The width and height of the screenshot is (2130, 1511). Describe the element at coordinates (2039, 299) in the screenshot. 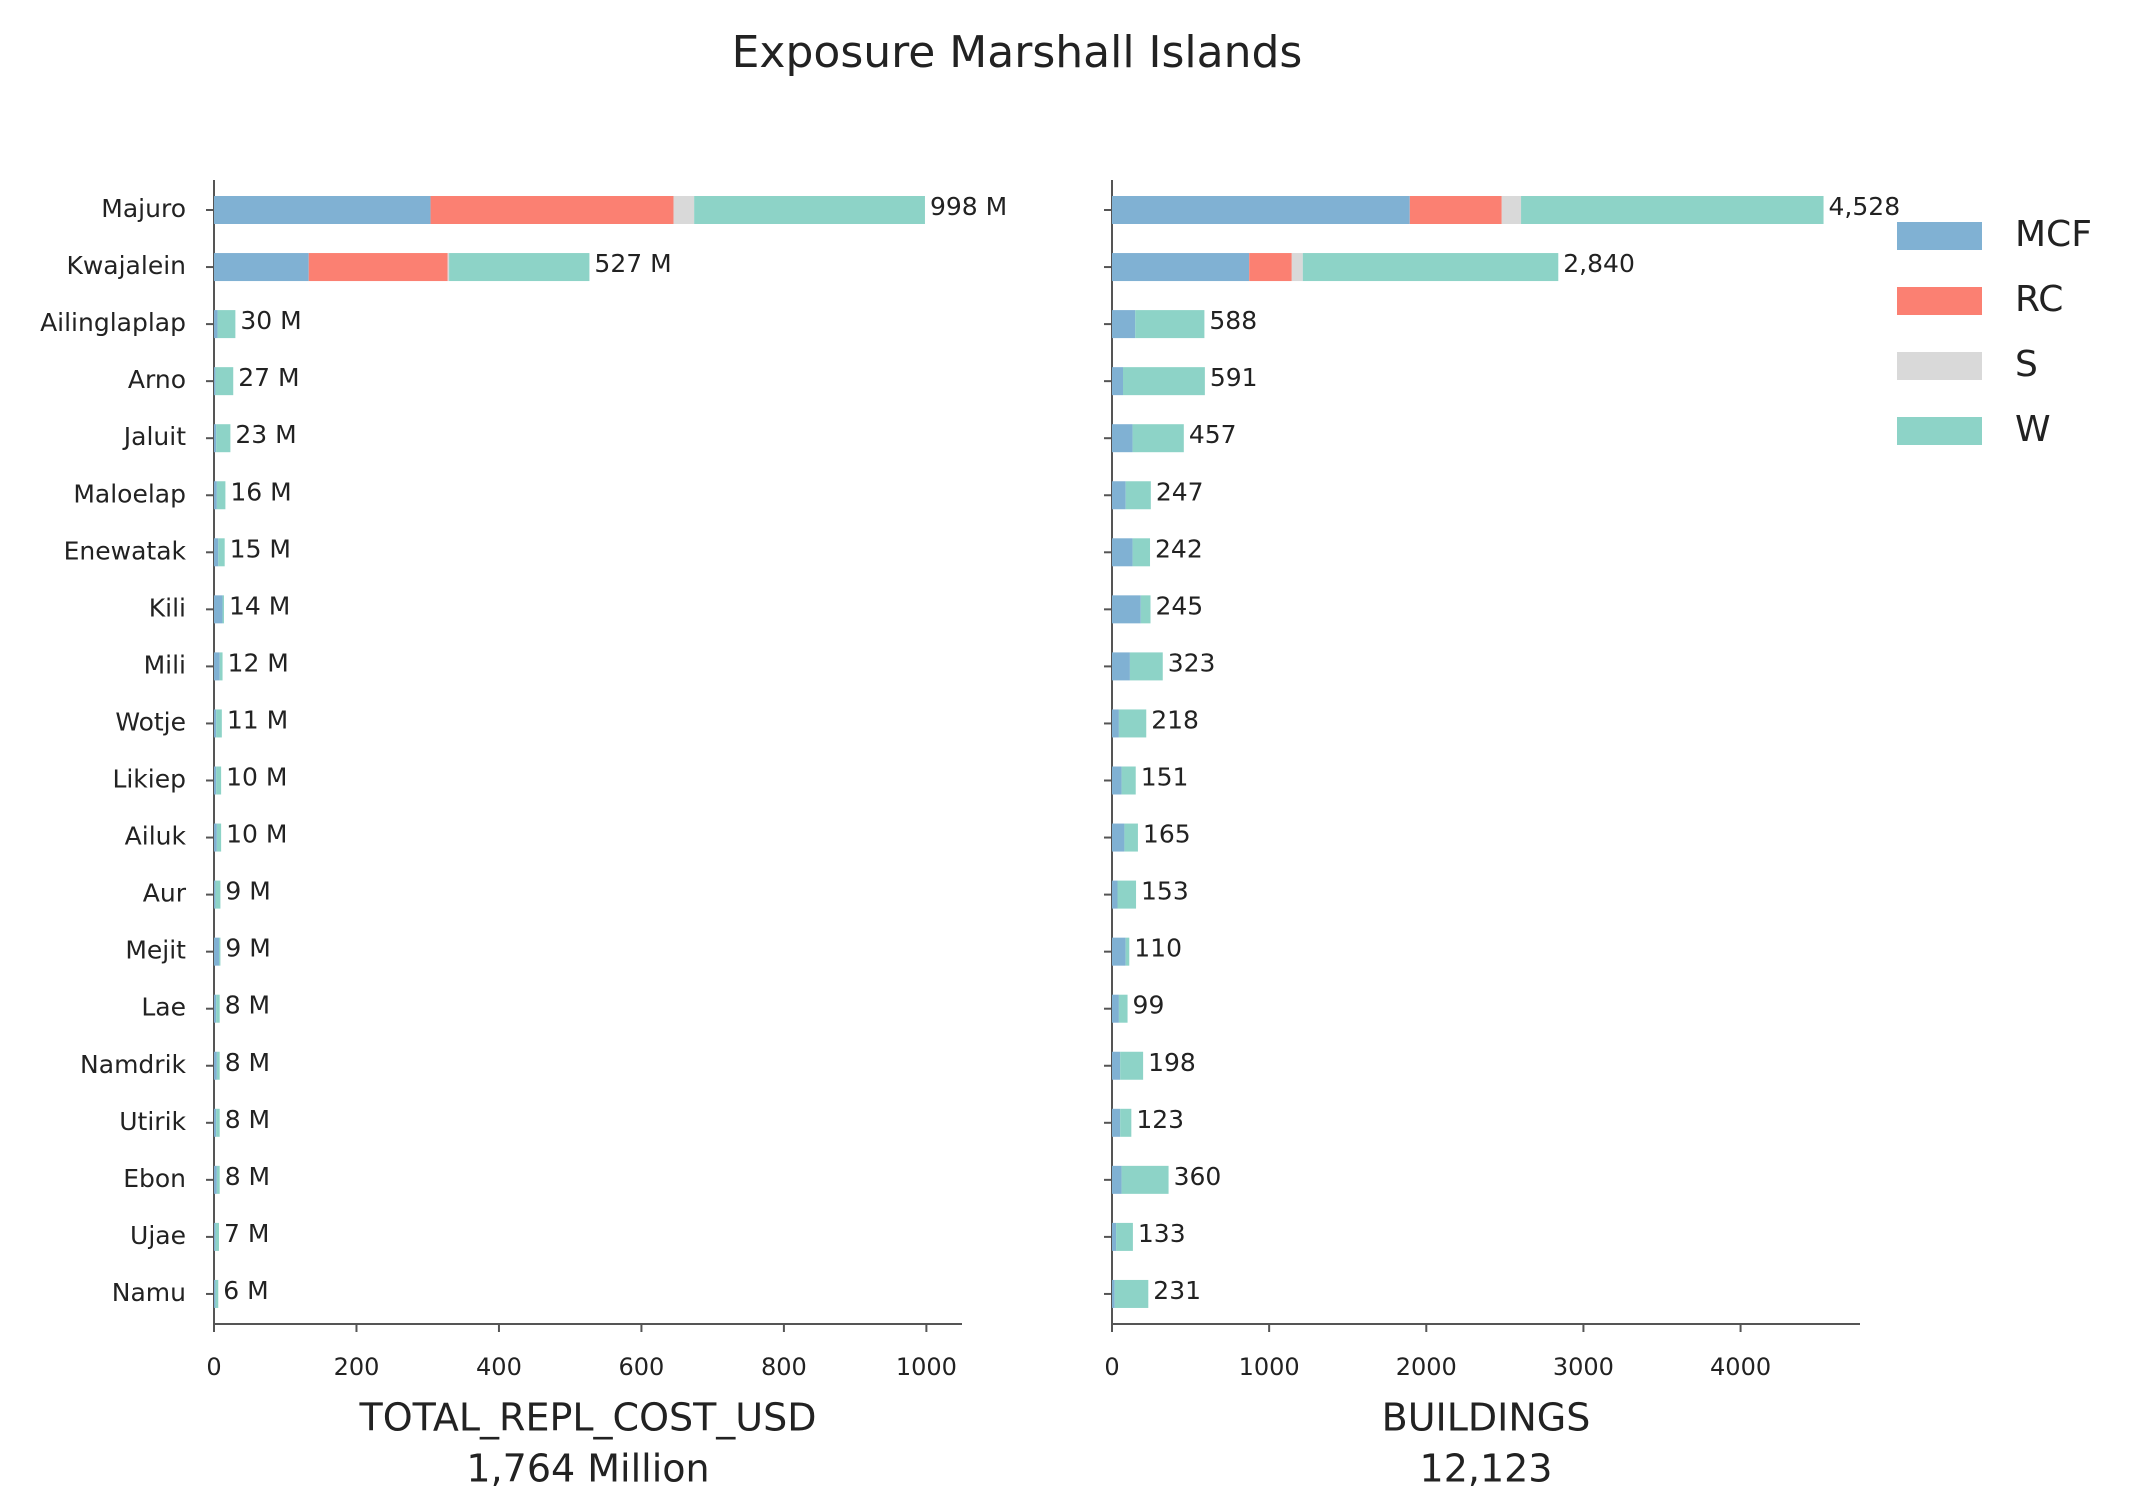

I see `legend-label: RC` at that location.